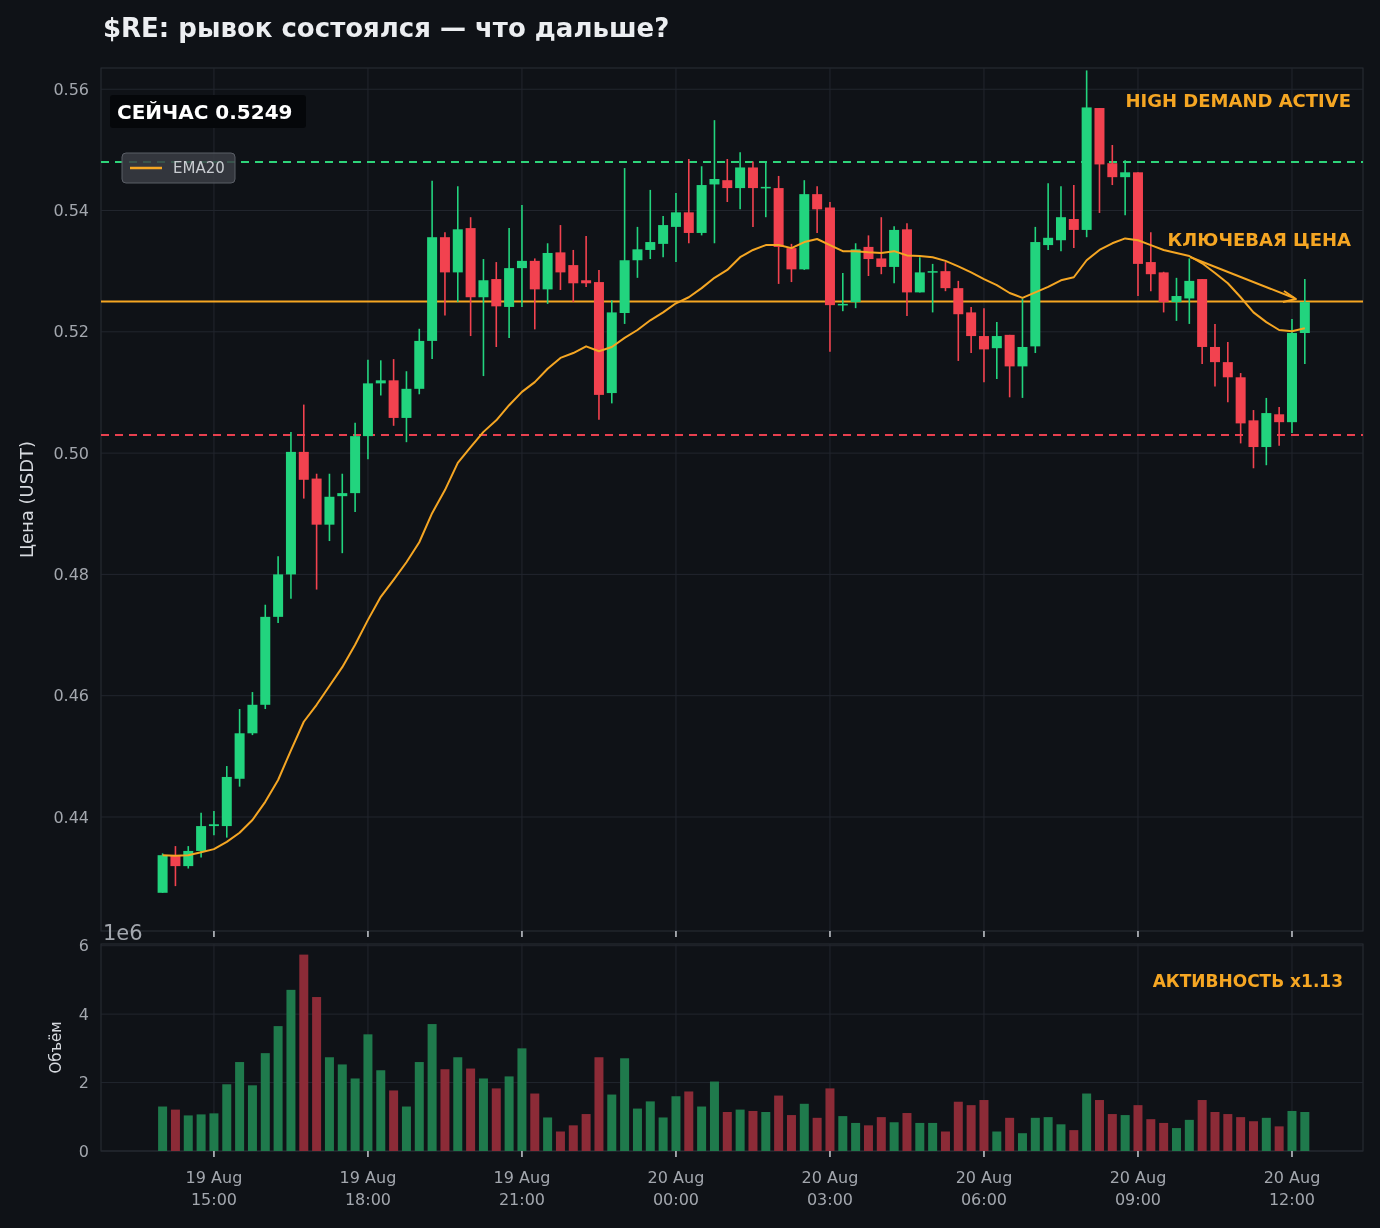 This screenshot has width=1380, height=1228. Describe the element at coordinates (830, 1188) in the screenshot. I see `x-tick-label: 20 Aug 03:00` at that location.